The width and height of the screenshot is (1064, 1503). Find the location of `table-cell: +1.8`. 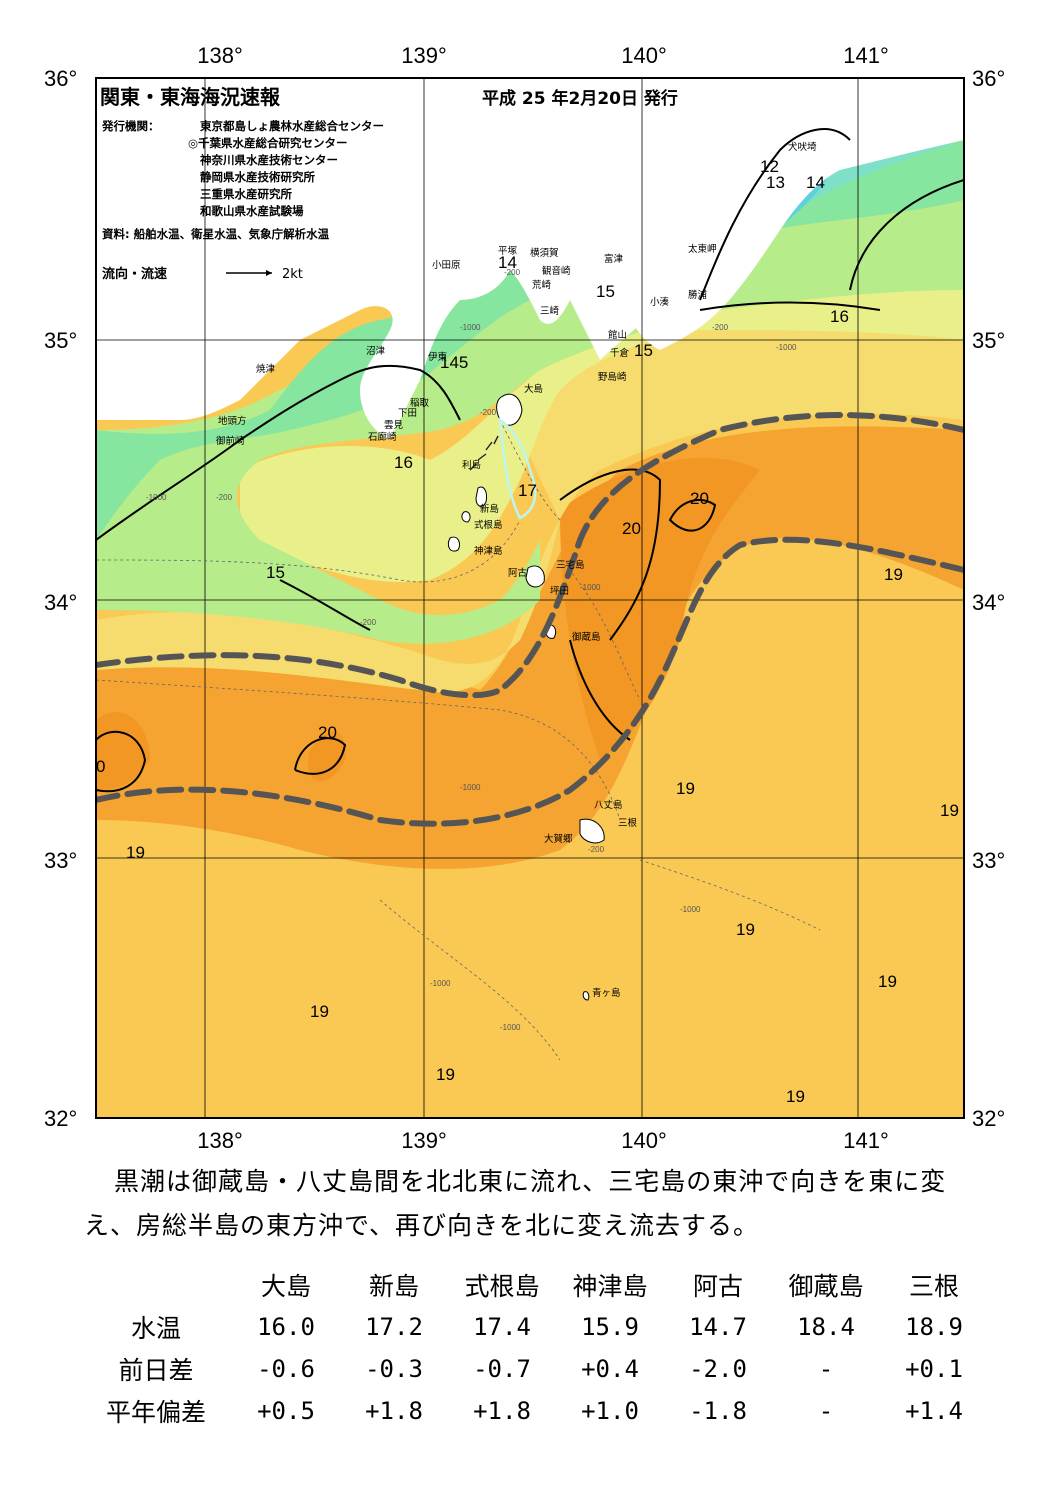

table-cell: +1.8 is located at coordinates (502, 1411).